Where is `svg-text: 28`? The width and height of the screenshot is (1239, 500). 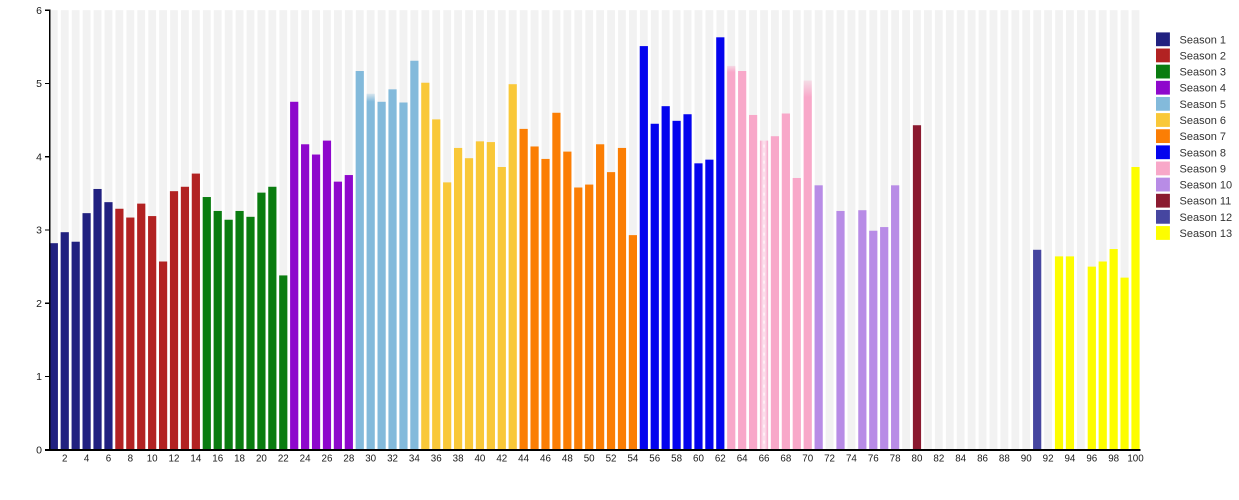
svg-text: 28 is located at coordinates (348, 459).